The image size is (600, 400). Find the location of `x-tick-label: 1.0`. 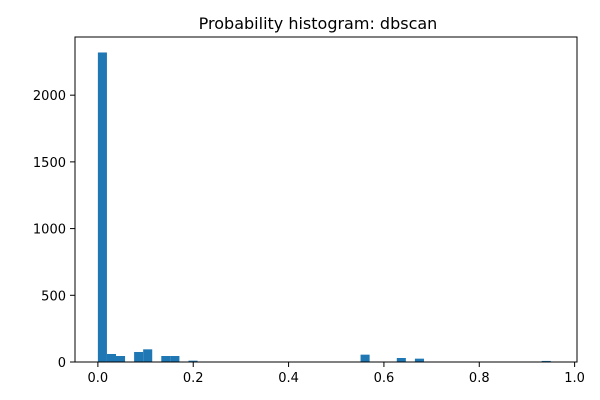

x-tick-label: 1.0 is located at coordinates (574, 378).